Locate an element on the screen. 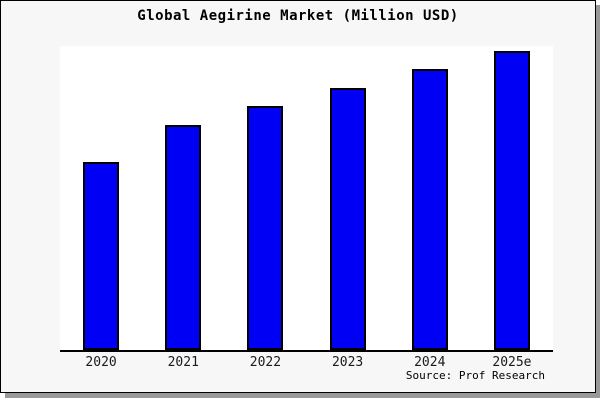 Image resolution: width=600 pixels, height=400 pixels. bar-2024 is located at coordinates (429, 209).